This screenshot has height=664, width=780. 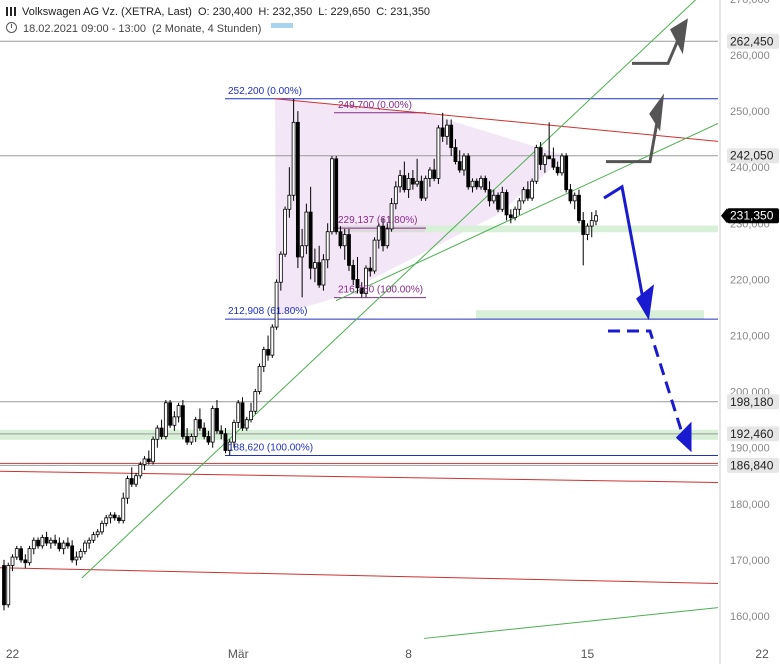 What do you see at coordinates (571, 623) in the screenshot?
I see `green-line-bottom` at bounding box center [571, 623].